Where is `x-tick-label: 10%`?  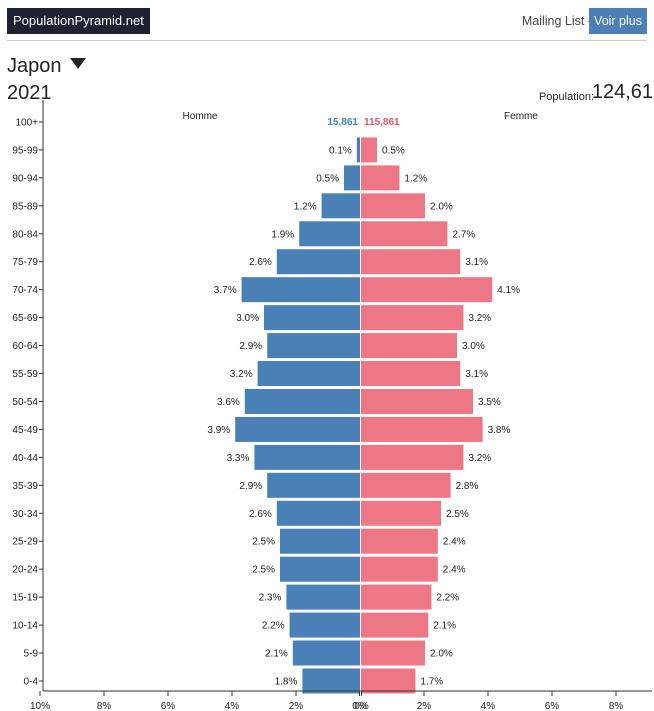 x-tick-label: 10% is located at coordinates (40, 706).